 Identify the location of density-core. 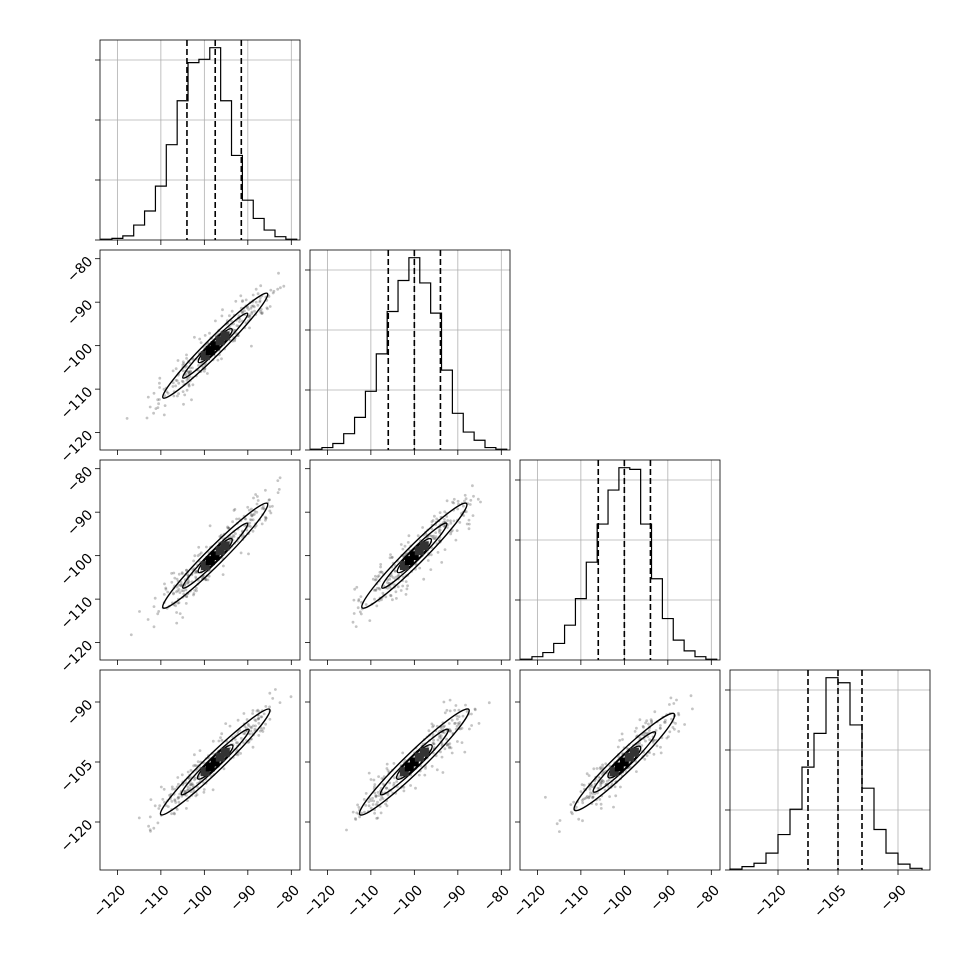
(614, 772).